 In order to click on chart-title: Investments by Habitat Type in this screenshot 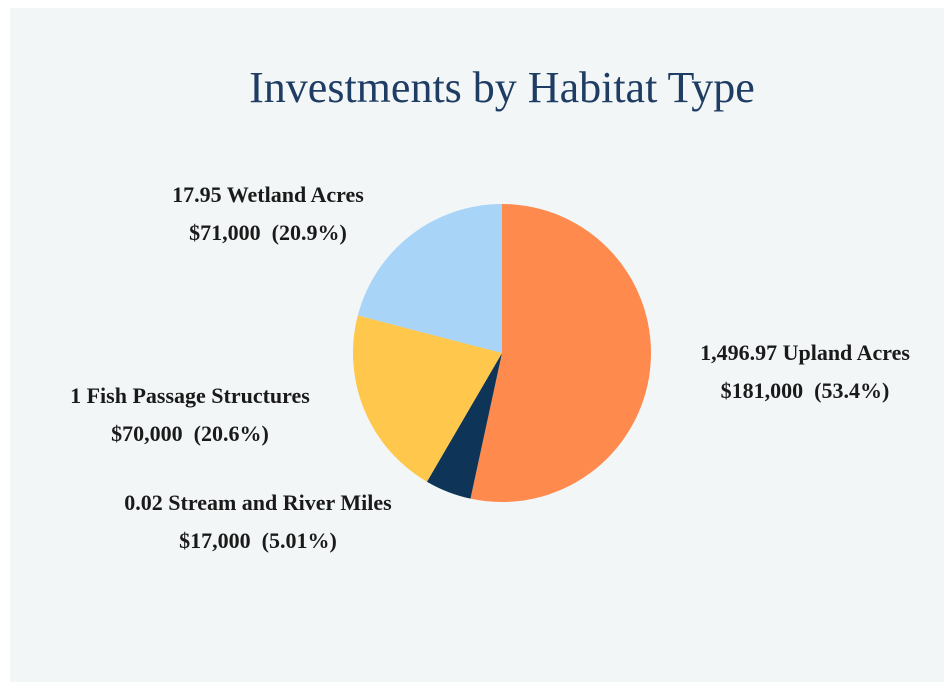, I will do `click(502, 87)`.